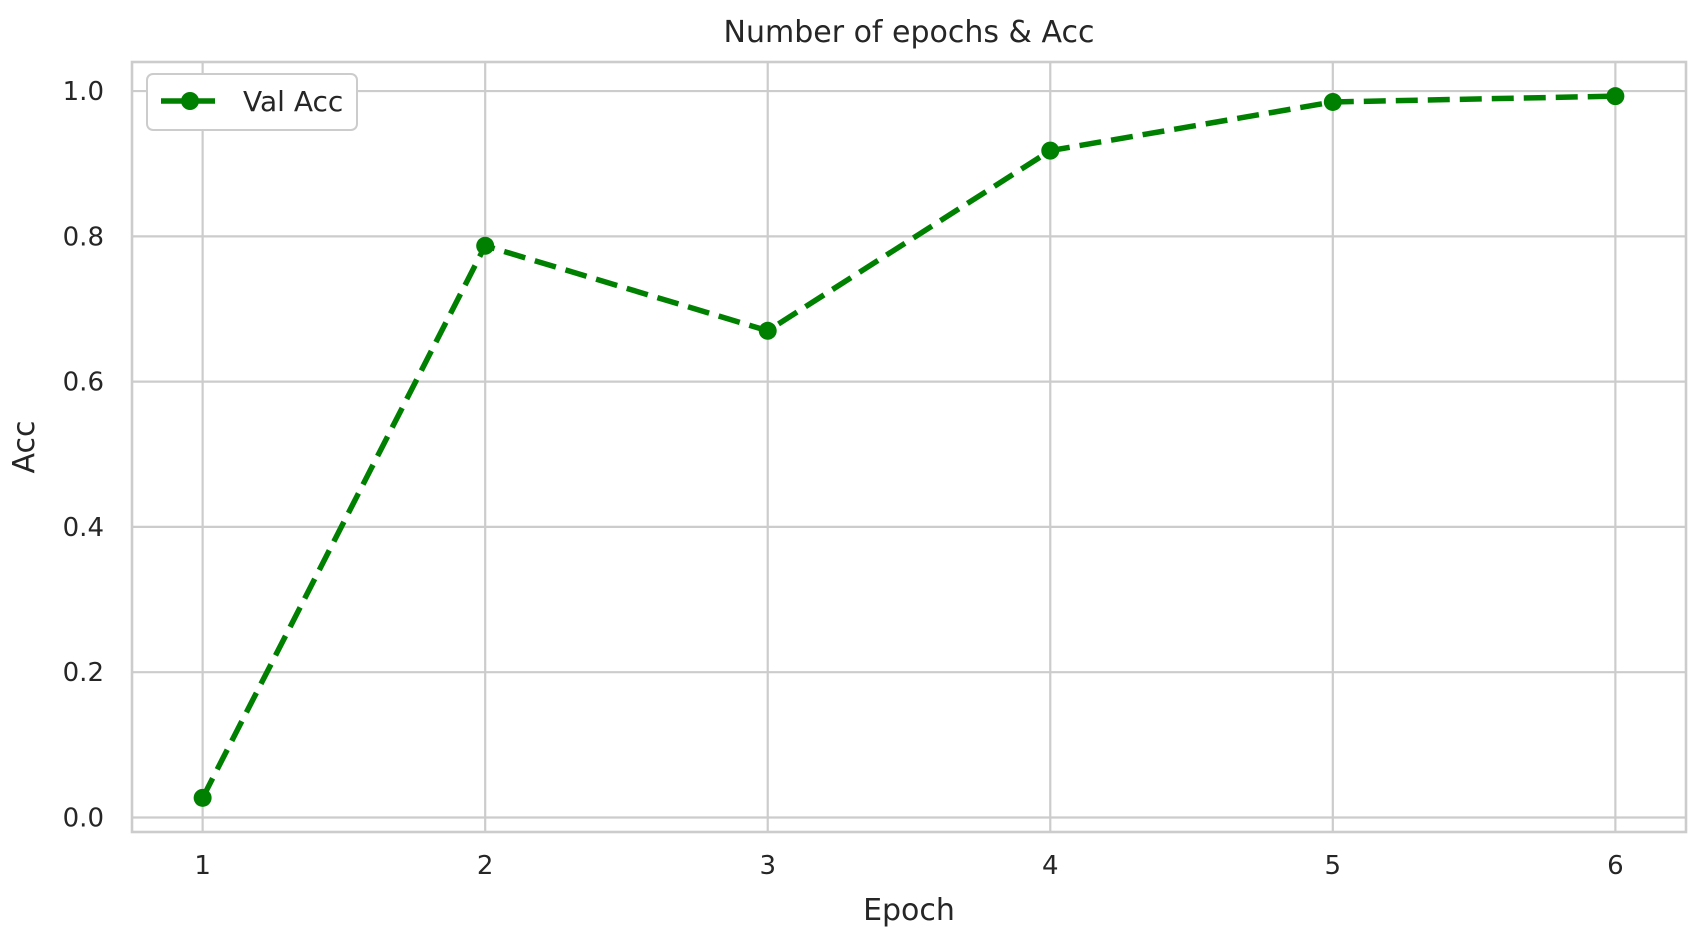 The width and height of the screenshot is (1700, 952). I want to click on legend-box, so click(252, 102).